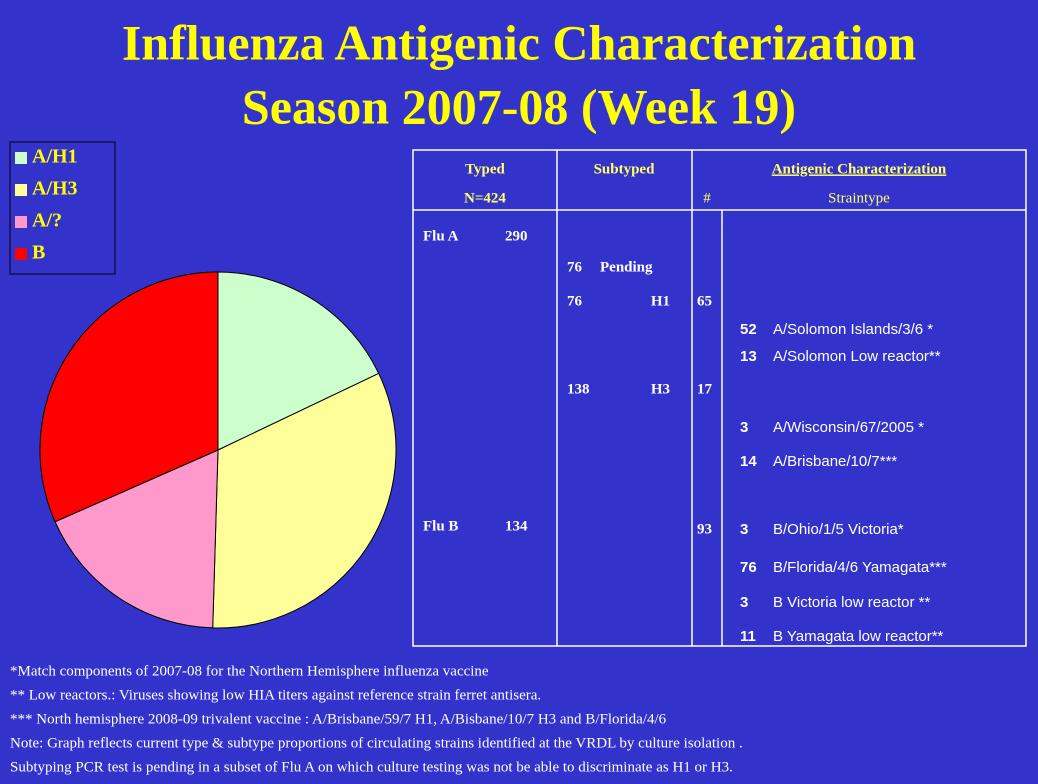 The image size is (1038, 784). What do you see at coordinates (46, 205) in the screenshot?
I see `legend: A/H1 A/H3 A/? B` at bounding box center [46, 205].